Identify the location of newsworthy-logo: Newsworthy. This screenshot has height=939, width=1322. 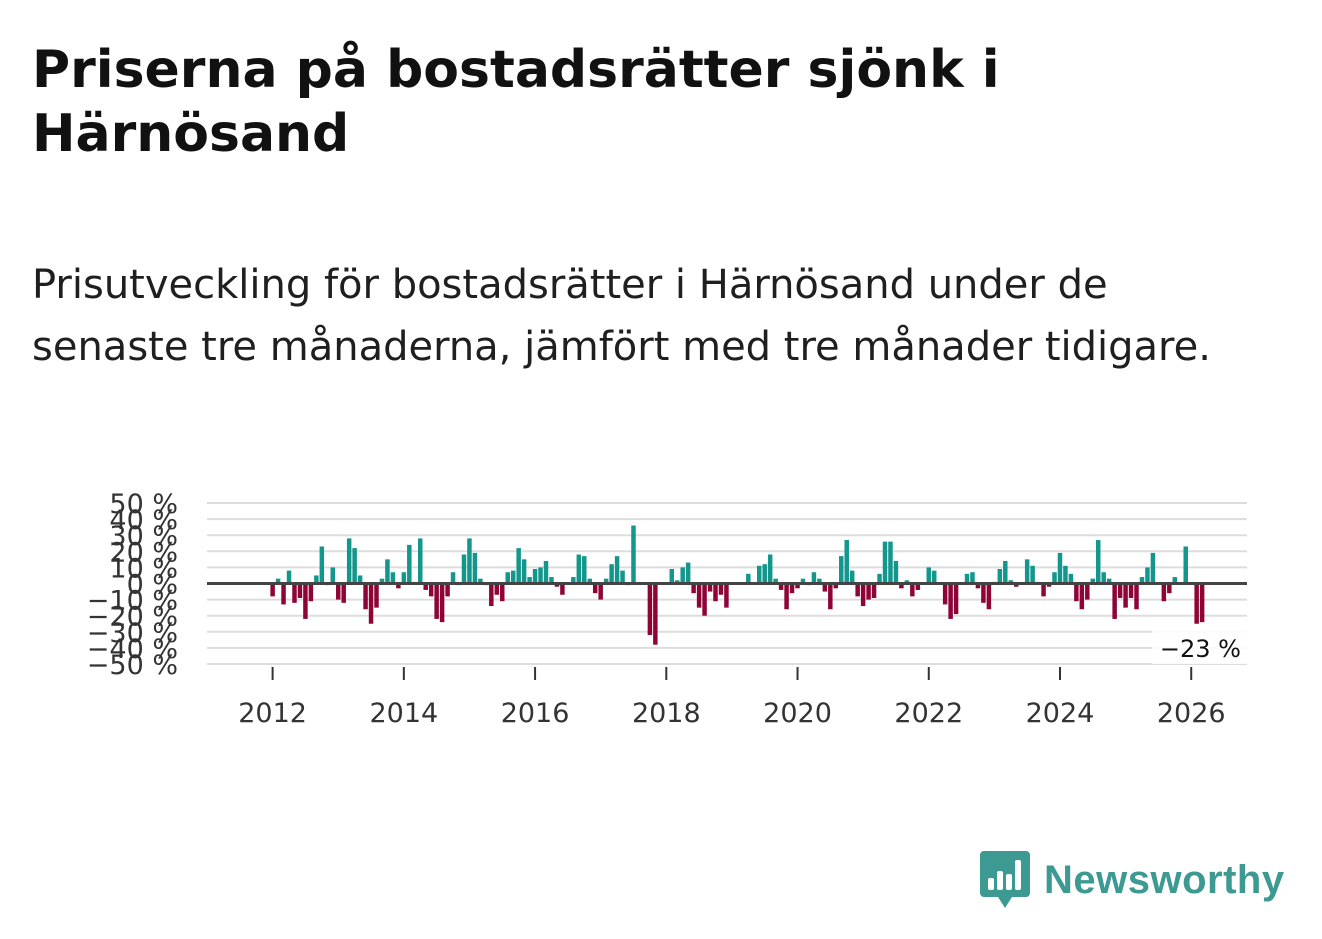
(1132, 880).